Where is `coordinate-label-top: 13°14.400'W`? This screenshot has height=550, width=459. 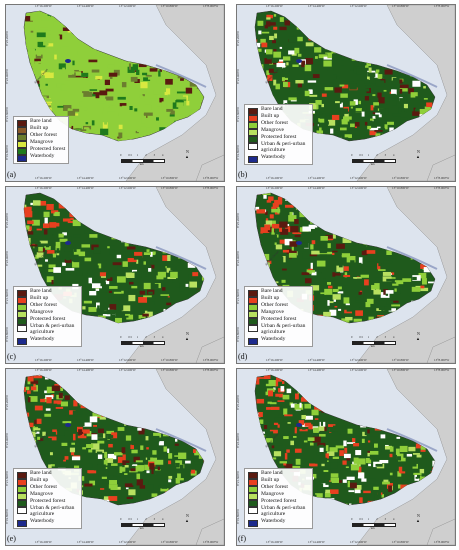 coordinate-label-top: 13°14.400'W is located at coordinates (85, 6).